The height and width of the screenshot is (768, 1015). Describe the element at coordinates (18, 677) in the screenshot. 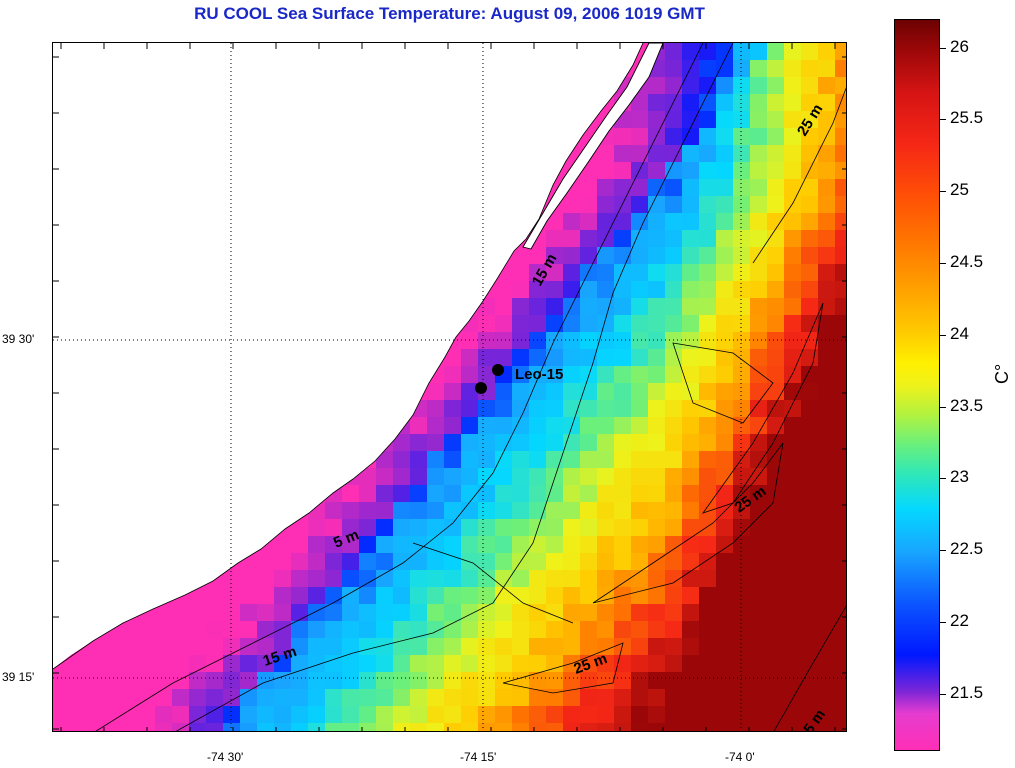

I see `latitude-label: 39 15'` at that location.